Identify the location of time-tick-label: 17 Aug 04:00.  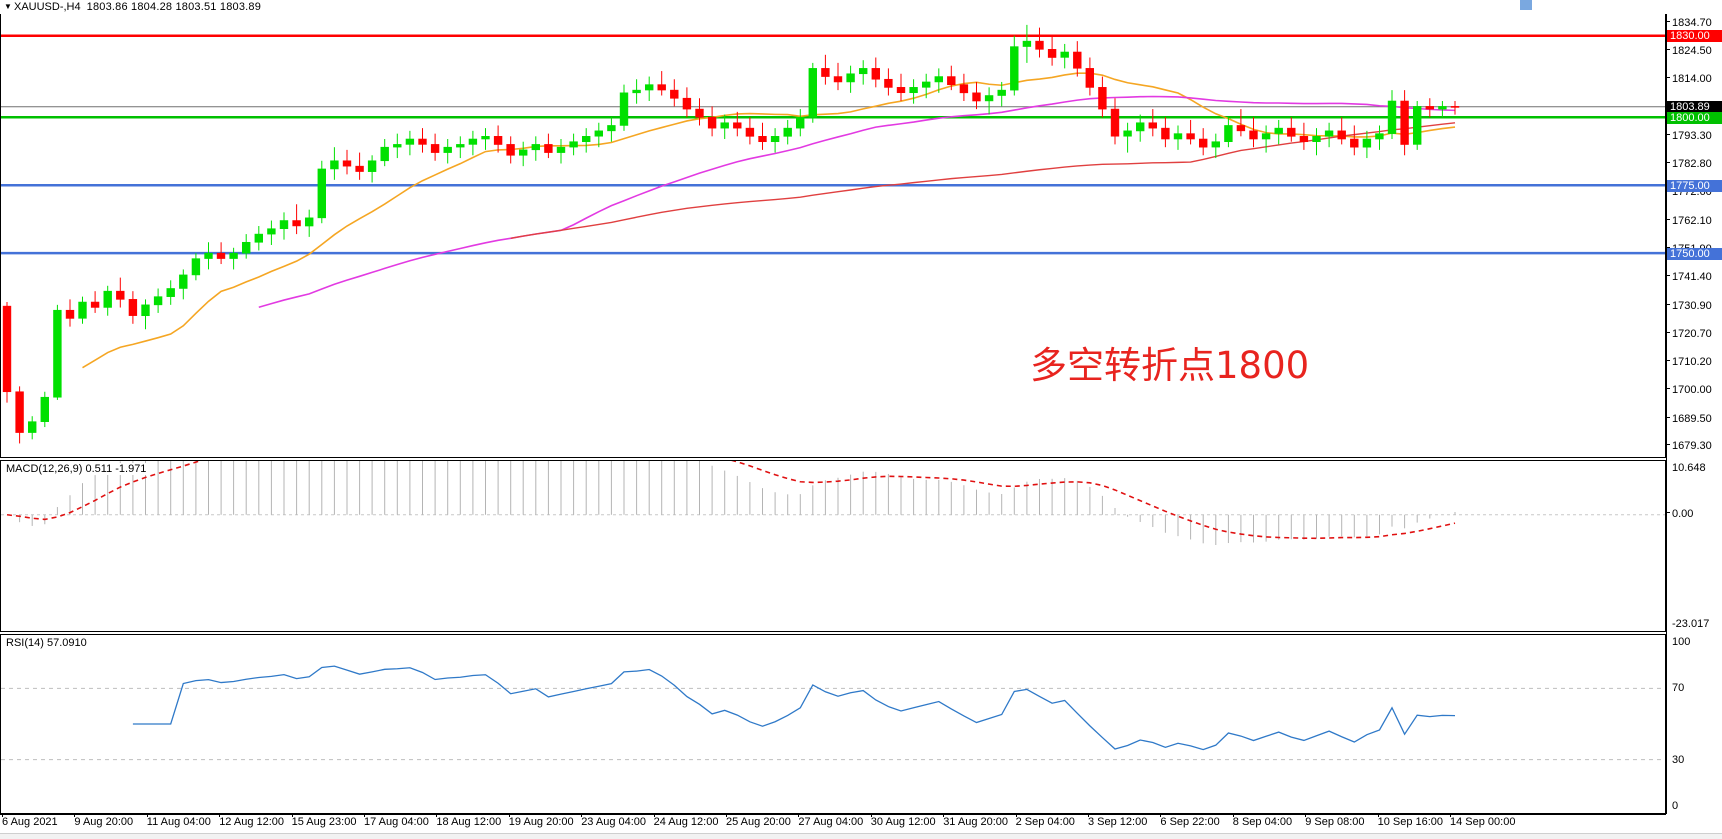
(396, 822).